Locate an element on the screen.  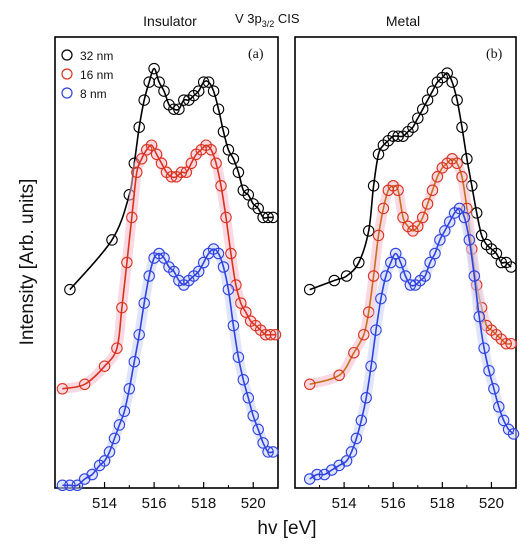
panel-b-tick-label: 516 is located at coordinates (393, 503).